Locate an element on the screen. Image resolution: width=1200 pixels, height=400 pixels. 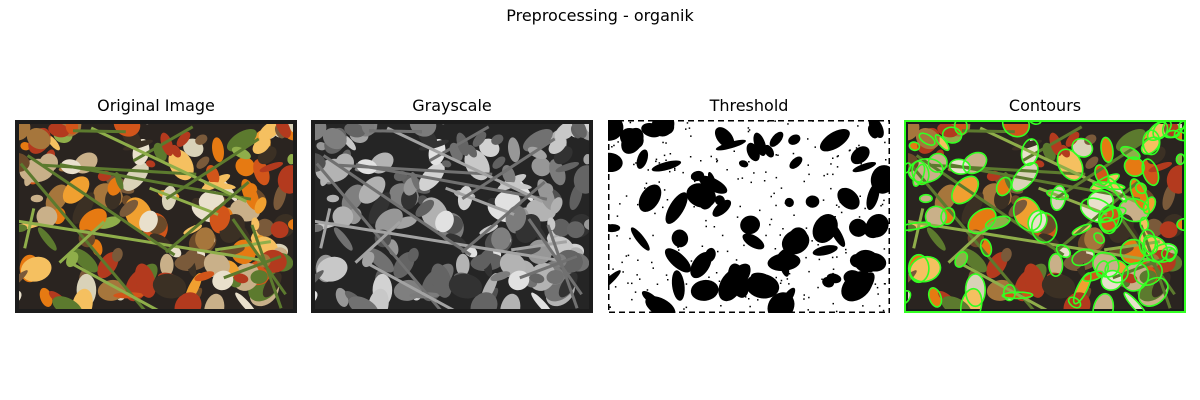
original-image is located at coordinates (156, 216).